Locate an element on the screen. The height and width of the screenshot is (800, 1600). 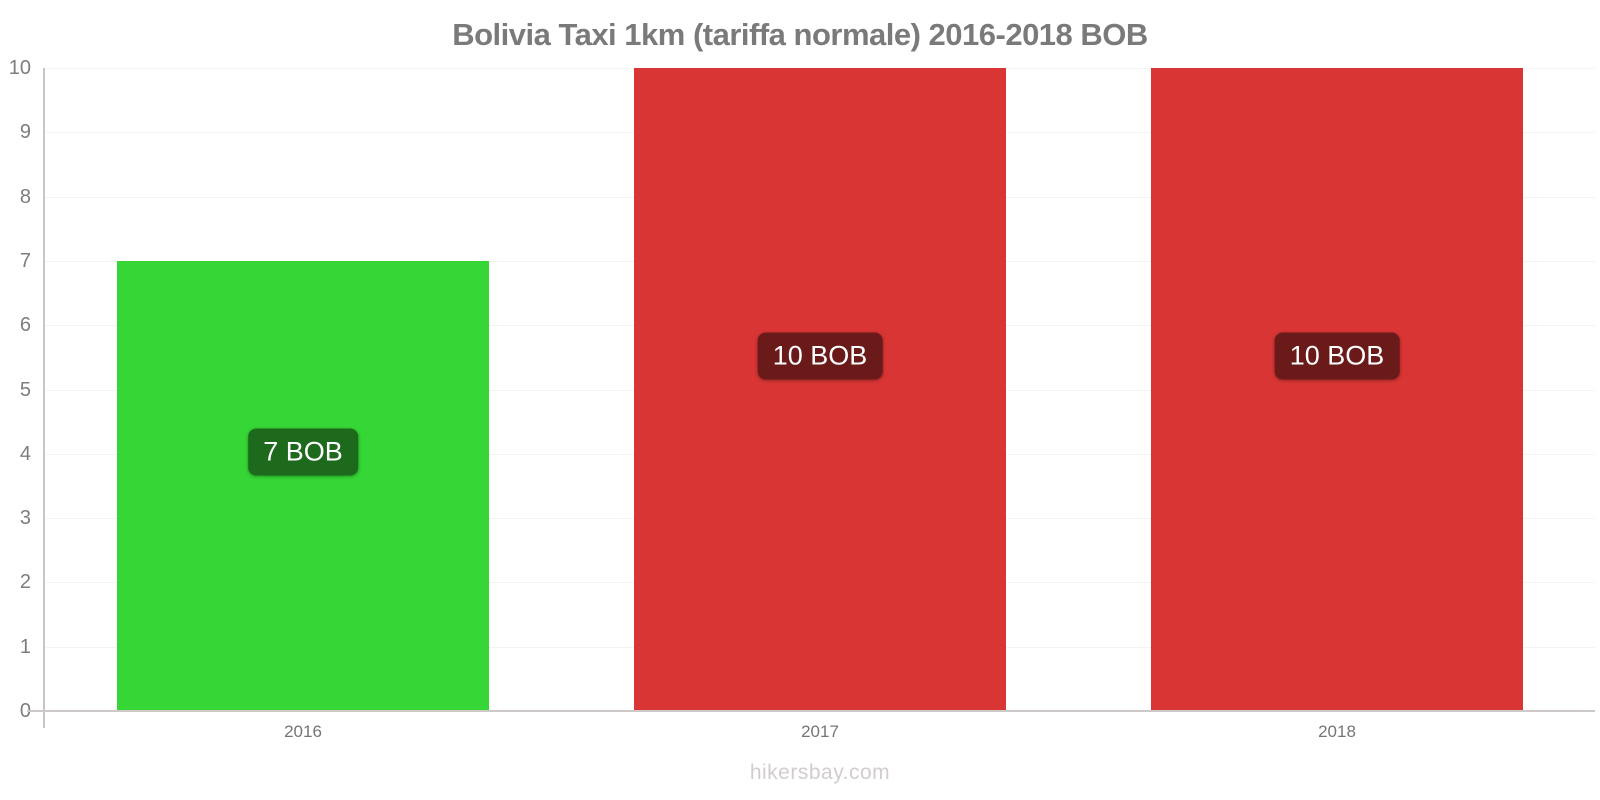
y-axis-tick-label-6: 6 is located at coordinates (25, 325).